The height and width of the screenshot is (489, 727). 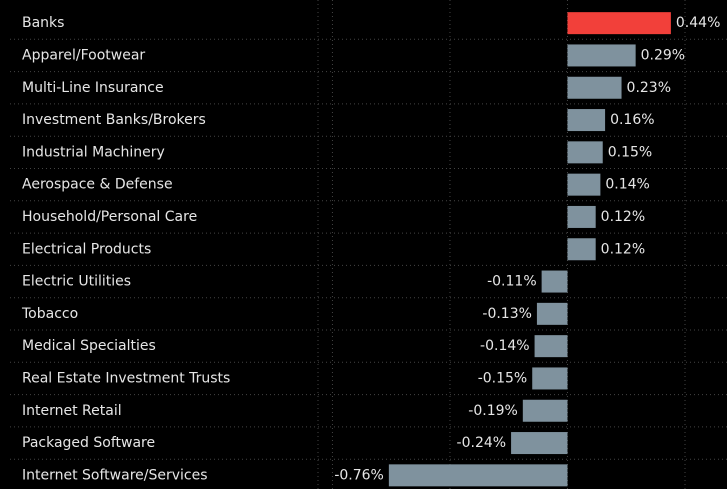 I want to click on value-label: 0.44%, so click(x=698, y=23).